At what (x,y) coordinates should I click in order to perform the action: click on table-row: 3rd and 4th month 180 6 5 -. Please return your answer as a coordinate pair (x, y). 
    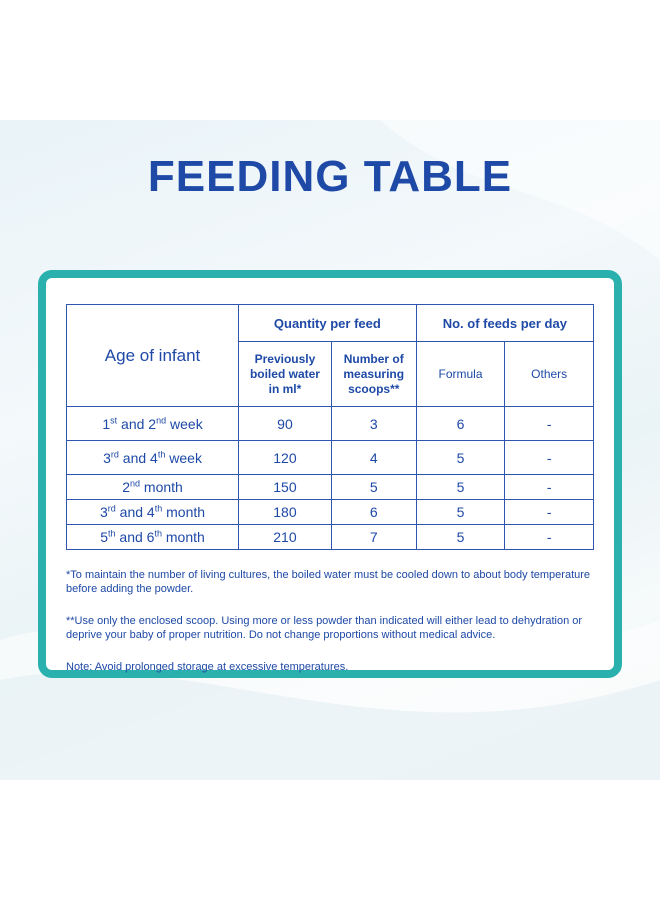
    Looking at the image, I should click on (329, 512).